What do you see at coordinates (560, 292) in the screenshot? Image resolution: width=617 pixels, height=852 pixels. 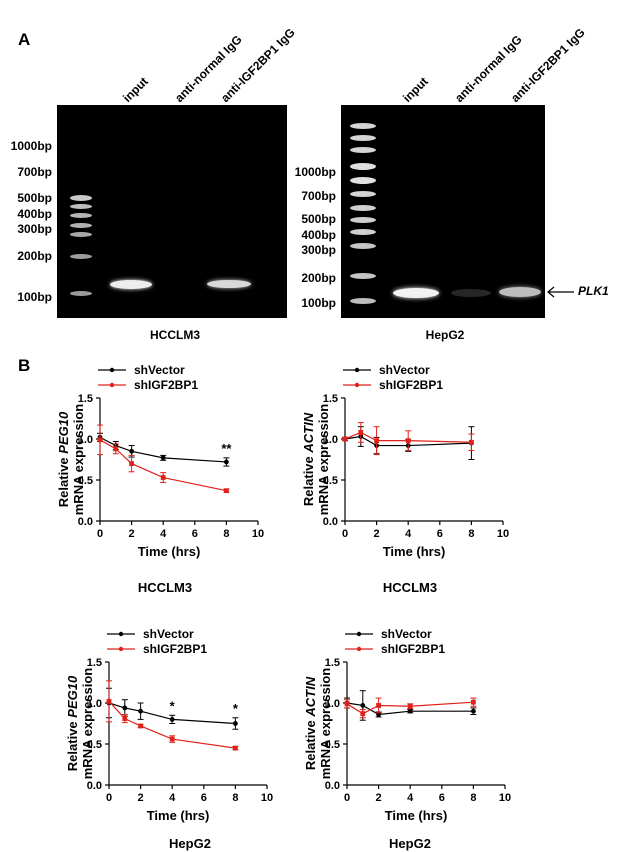 I see `plk1-arrow-icon` at bounding box center [560, 292].